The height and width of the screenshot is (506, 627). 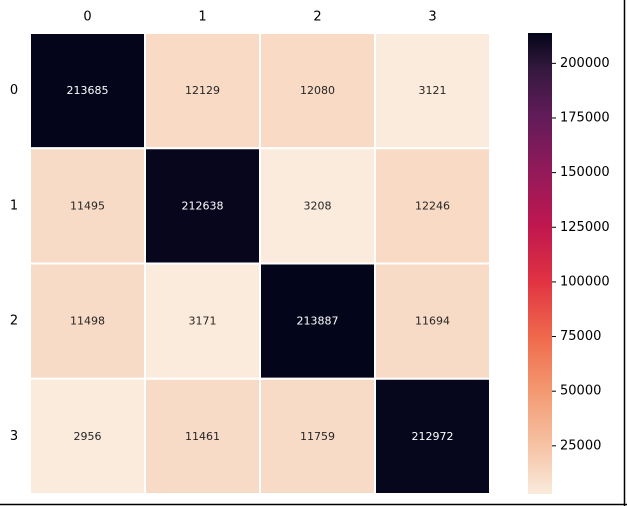 I want to click on colorbar-tick-label-0: 25000, so click(x=580, y=445).